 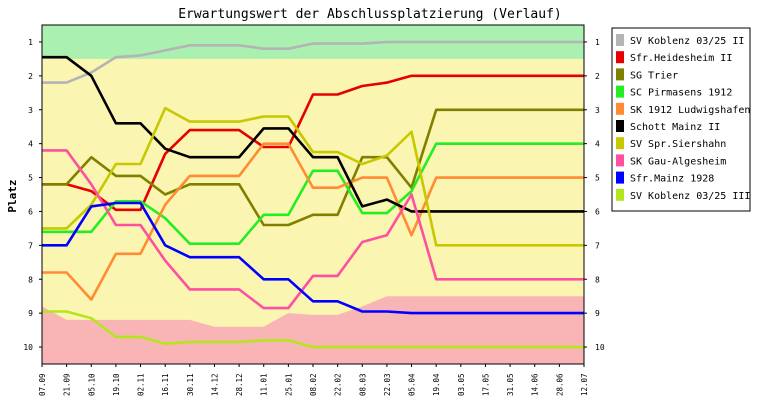 What do you see at coordinates (461, 384) in the screenshot?
I see `x-tick-label: 03.05` at bounding box center [461, 384].